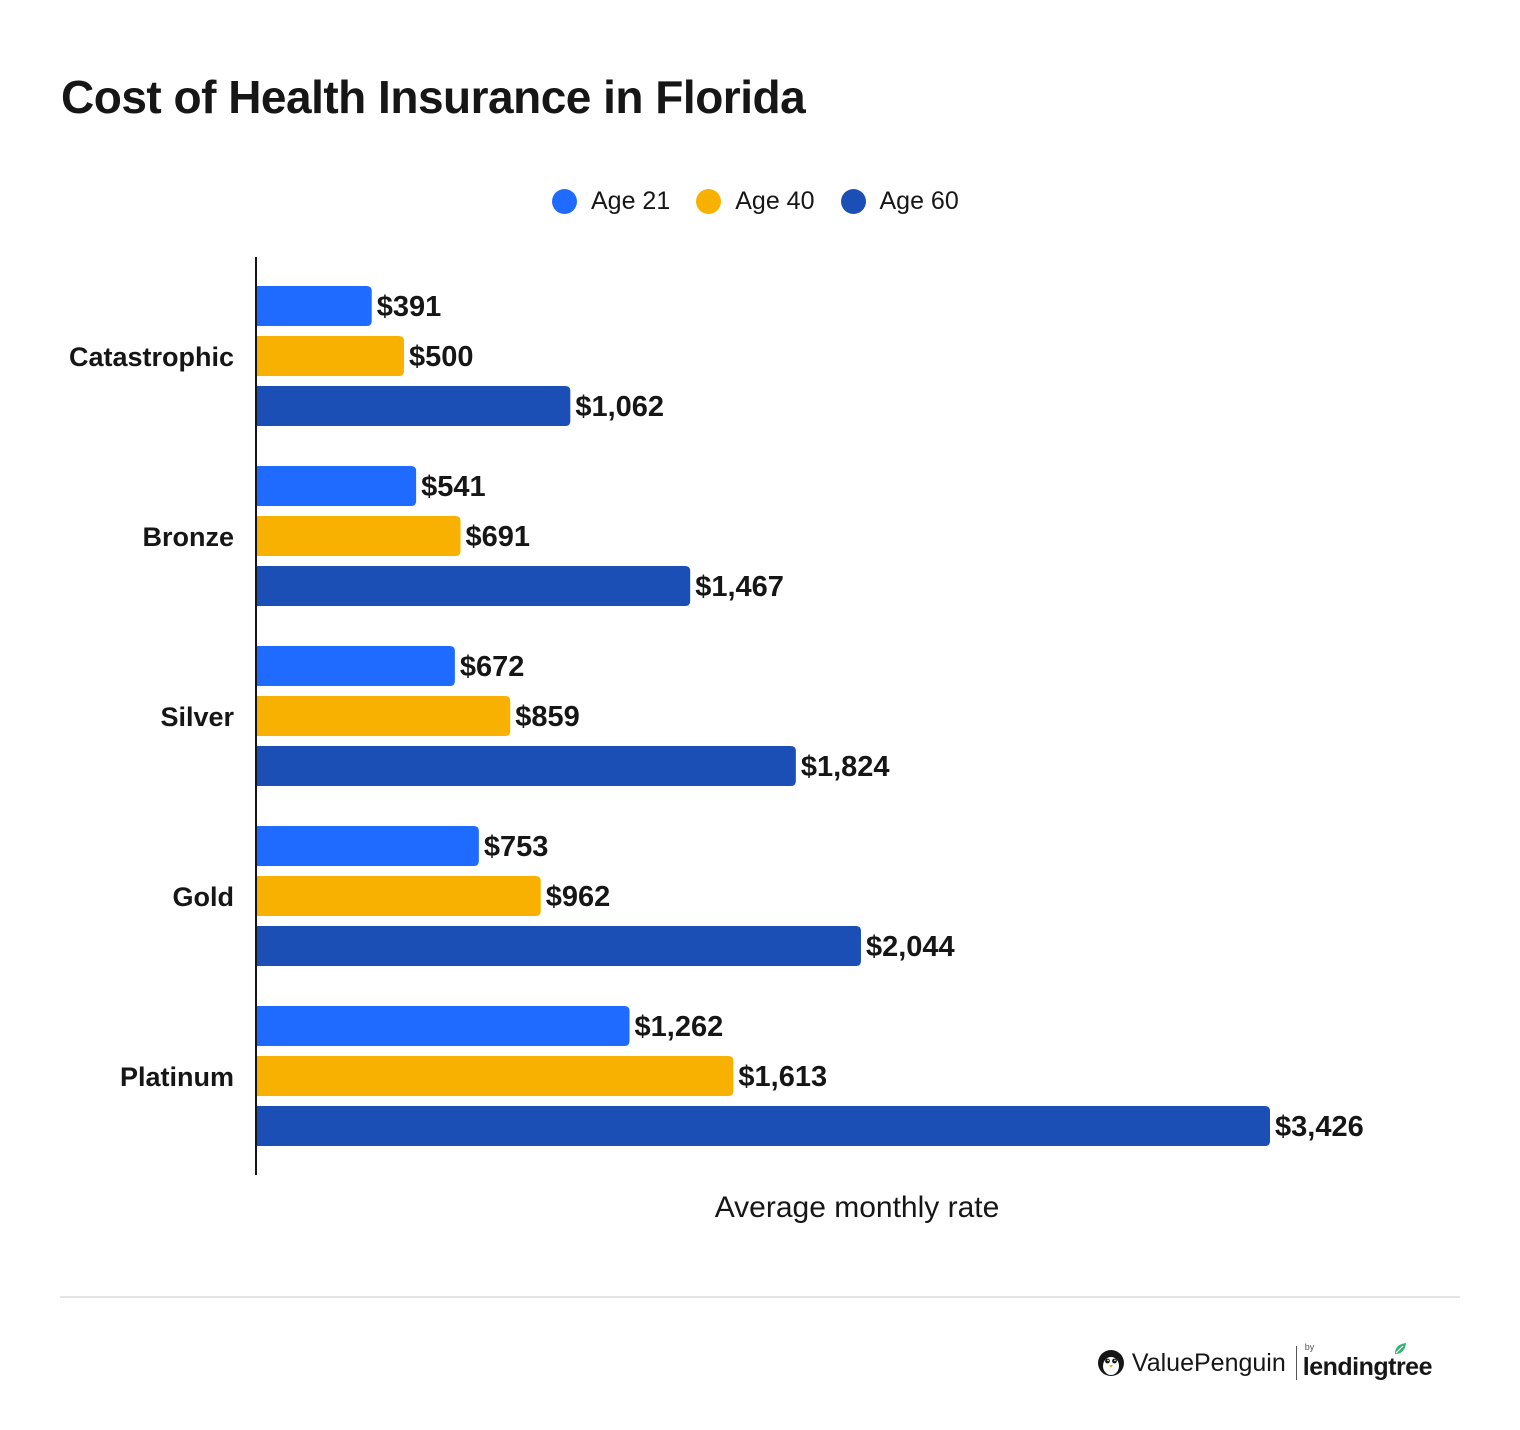 The height and width of the screenshot is (1430, 1520). I want to click on category-label-gold: Gold, so click(204, 897).